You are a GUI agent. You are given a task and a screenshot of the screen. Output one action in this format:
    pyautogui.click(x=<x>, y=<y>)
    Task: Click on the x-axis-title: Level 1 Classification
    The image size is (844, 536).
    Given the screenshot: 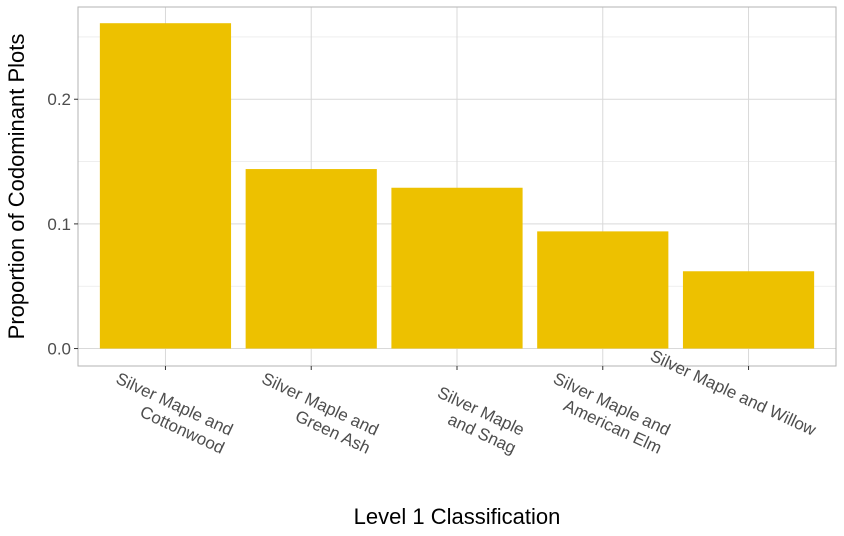 What is the action you would take?
    pyautogui.click(x=457, y=516)
    